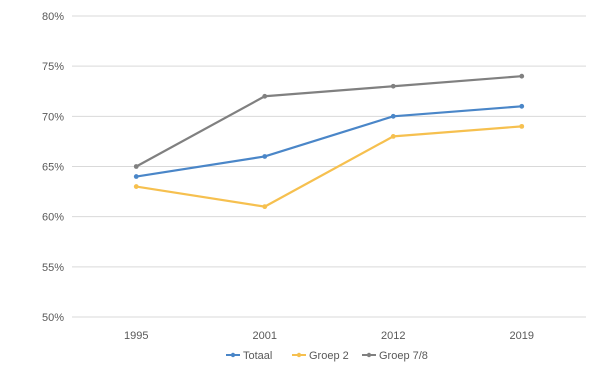 The image size is (602, 369). What do you see at coordinates (265, 336) in the screenshot?
I see `x-tick-label: 2001` at bounding box center [265, 336].